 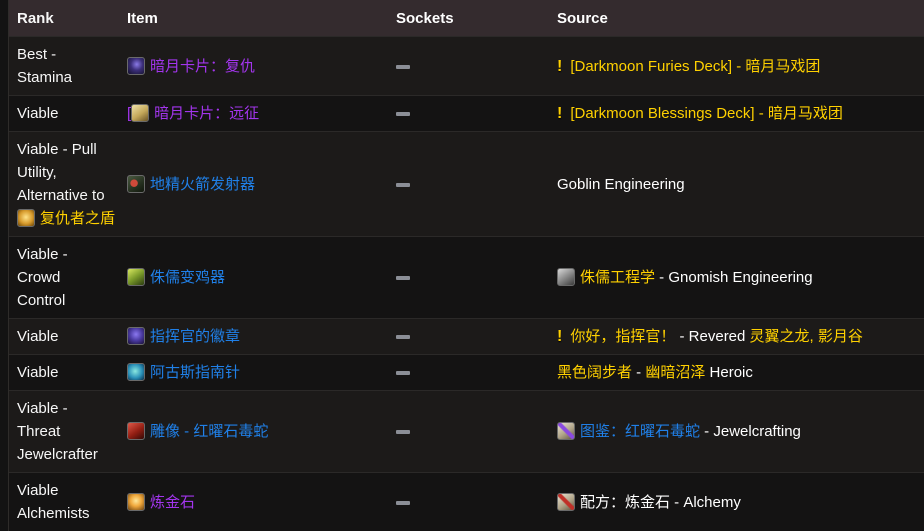 What do you see at coordinates (750, 431) in the screenshot?
I see `source-text: - Jewelcrafting` at bounding box center [750, 431].